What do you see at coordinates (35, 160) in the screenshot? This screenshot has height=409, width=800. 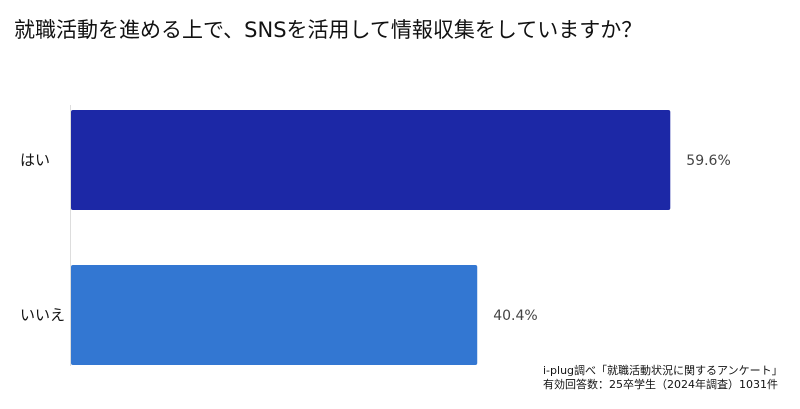 I see `category-label-1: はい` at bounding box center [35, 160].